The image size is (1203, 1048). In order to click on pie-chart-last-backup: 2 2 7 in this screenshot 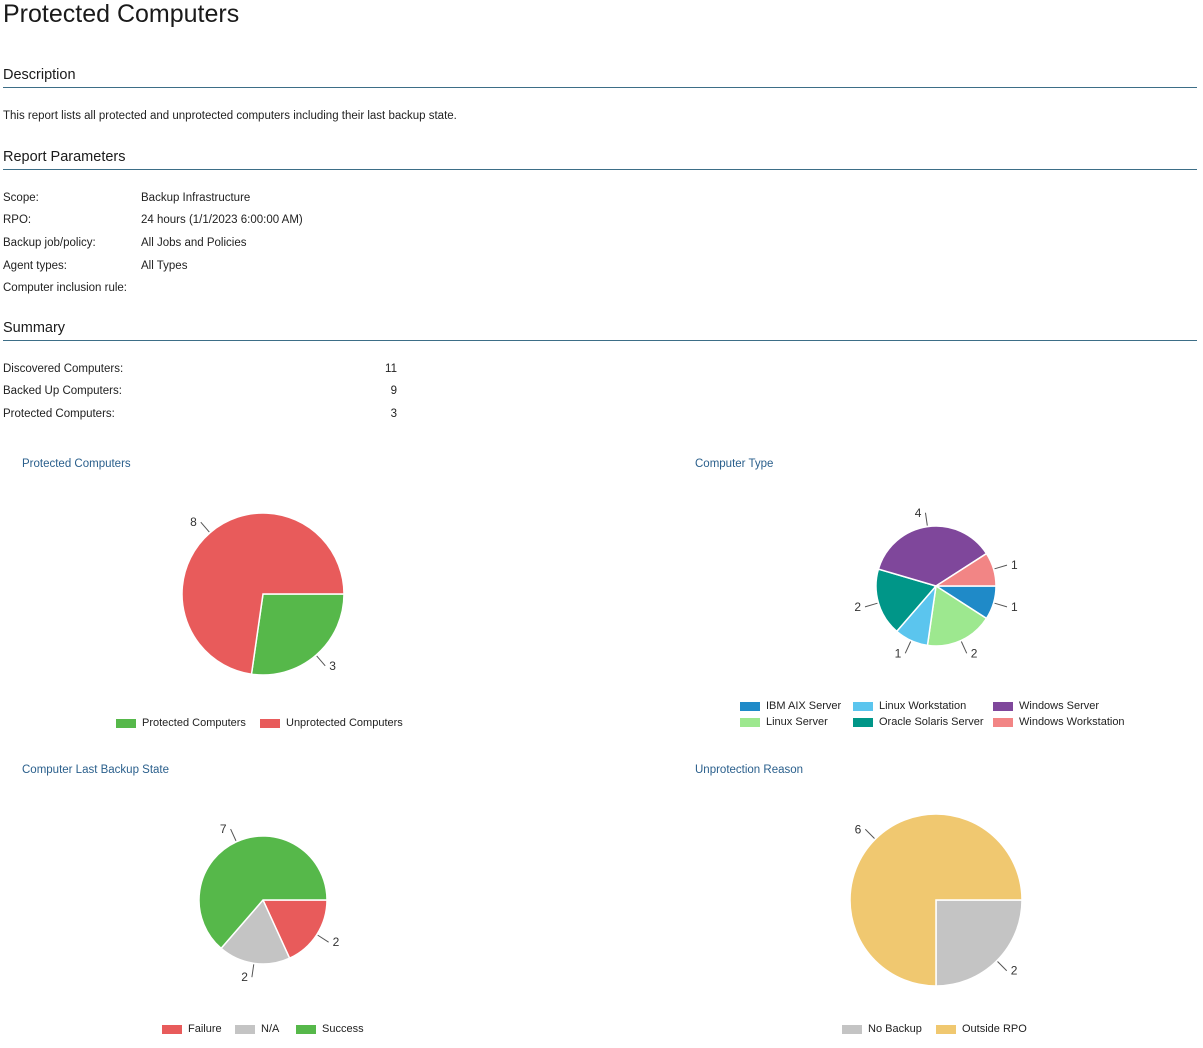, I will do `click(269, 903)`.